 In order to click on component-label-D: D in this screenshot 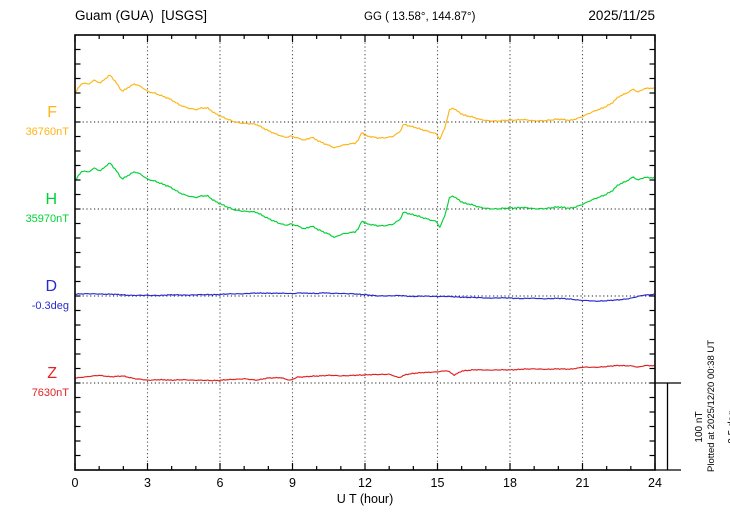, I will do `click(51, 286)`.